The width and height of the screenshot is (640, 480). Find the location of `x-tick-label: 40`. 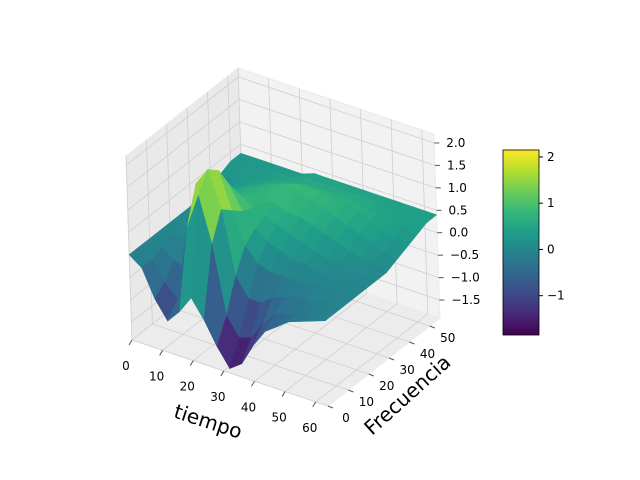

x-tick-label: 40 is located at coordinates (248, 407).